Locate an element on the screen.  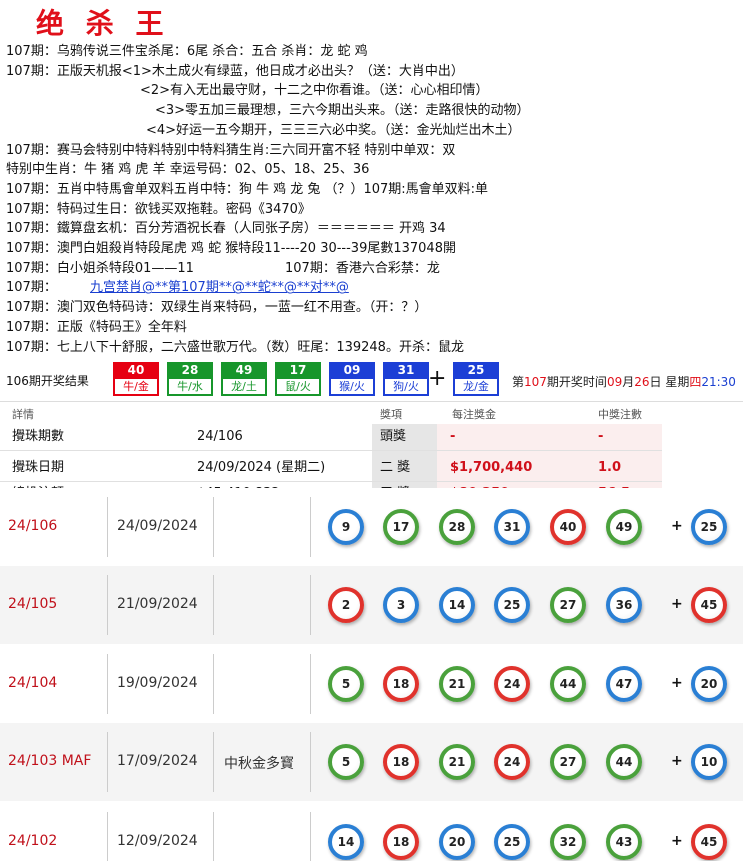
text-line: 107期：特码过生日：欲钱买双拖鞋。密码《3470》 is located at coordinates (158, 209).